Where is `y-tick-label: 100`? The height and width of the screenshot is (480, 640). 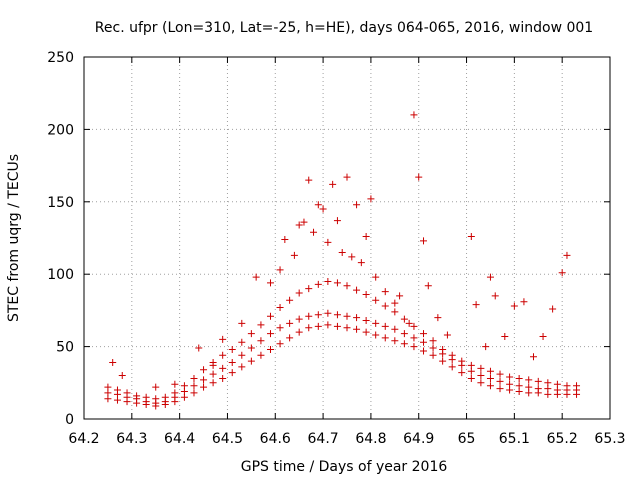 y-tick-label: 100 is located at coordinates (60, 275).